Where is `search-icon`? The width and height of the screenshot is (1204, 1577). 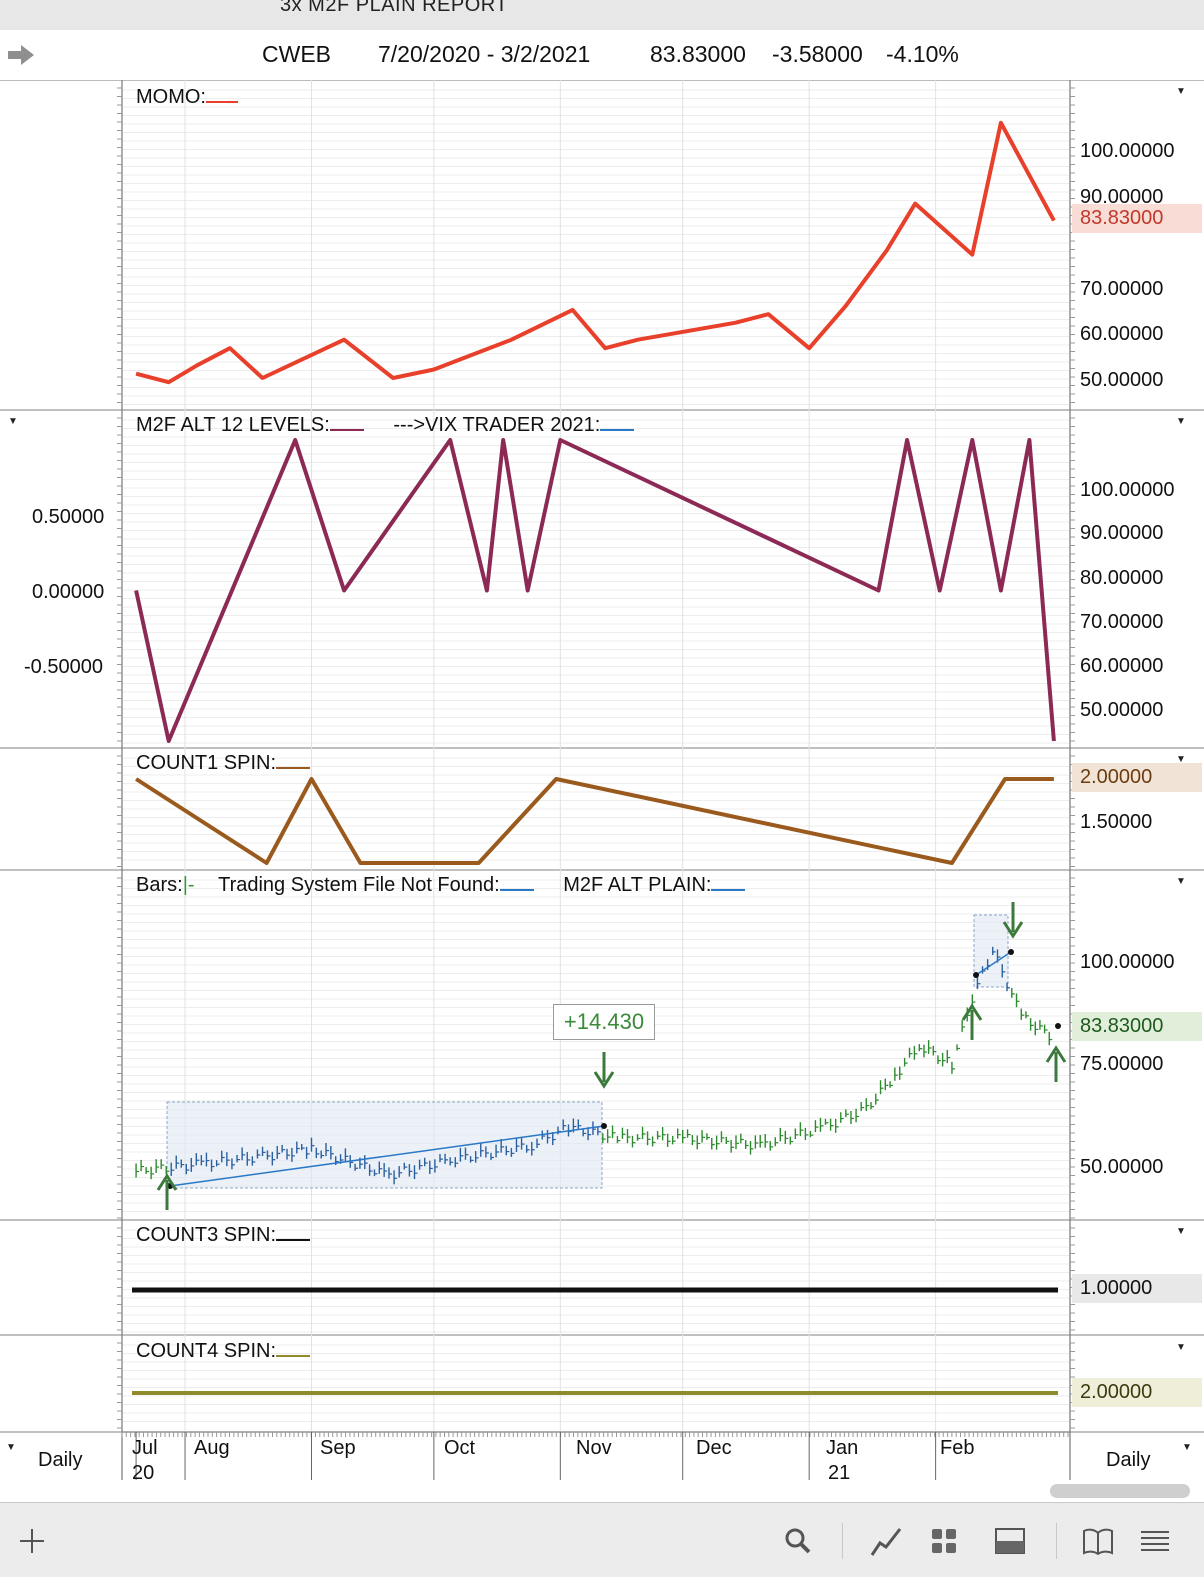
search-icon is located at coordinates (798, 1541).